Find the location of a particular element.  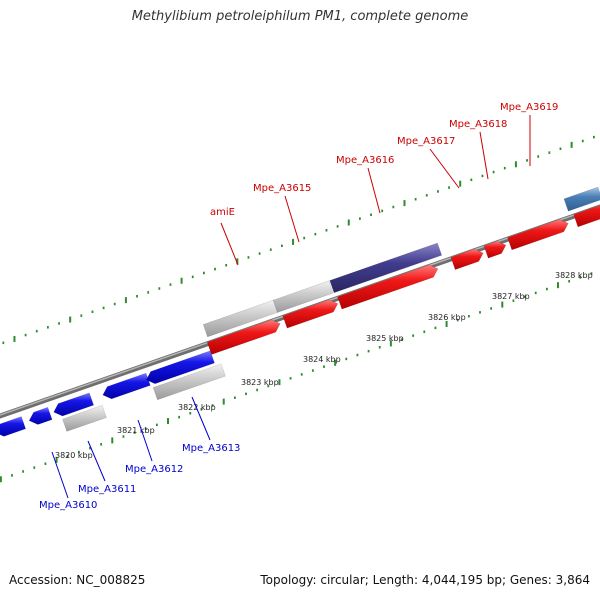

kbp-tick-label: 3824 kbp is located at coordinates (322, 359).